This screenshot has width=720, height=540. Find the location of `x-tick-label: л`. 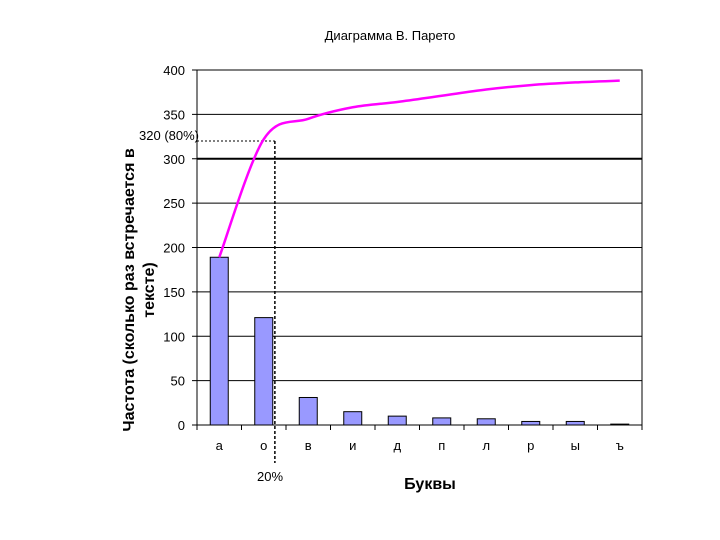

x-tick-label: л is located at coordinates (486, 445).